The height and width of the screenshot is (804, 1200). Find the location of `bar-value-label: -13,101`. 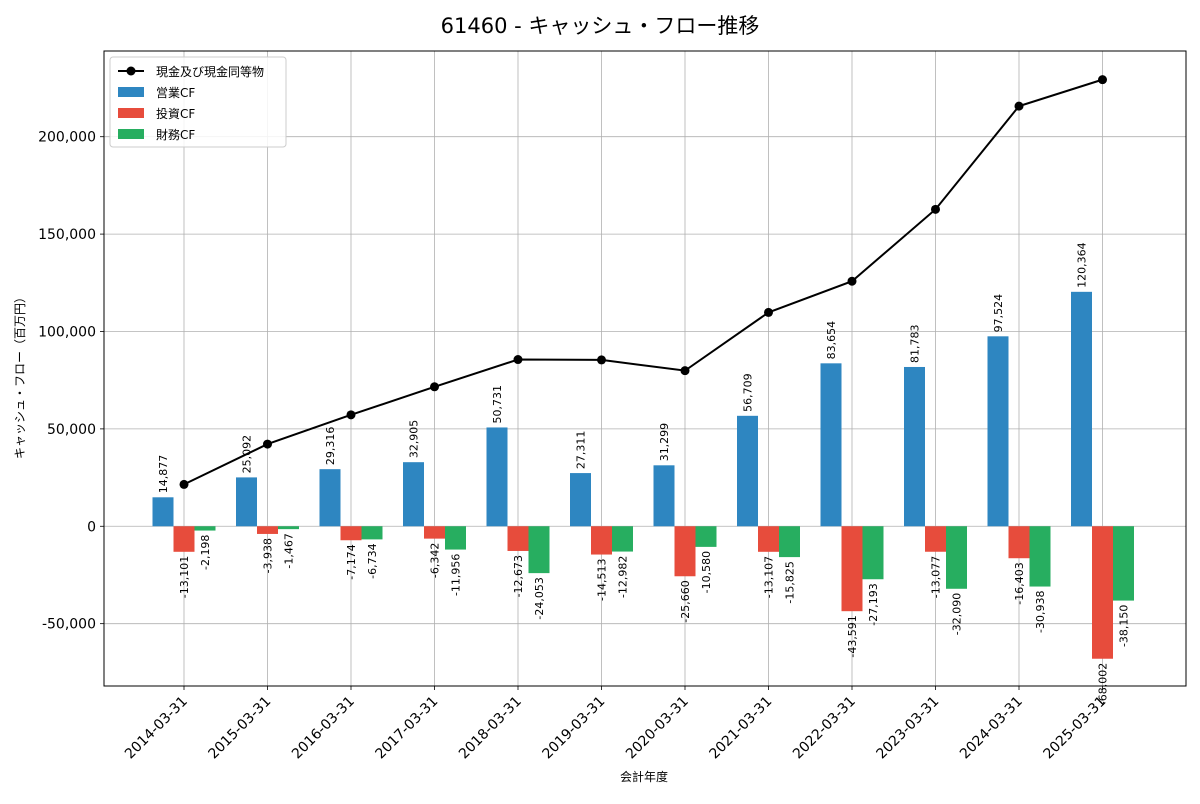

bar-value-label: -13,101 is located at coordinates (184, 577).